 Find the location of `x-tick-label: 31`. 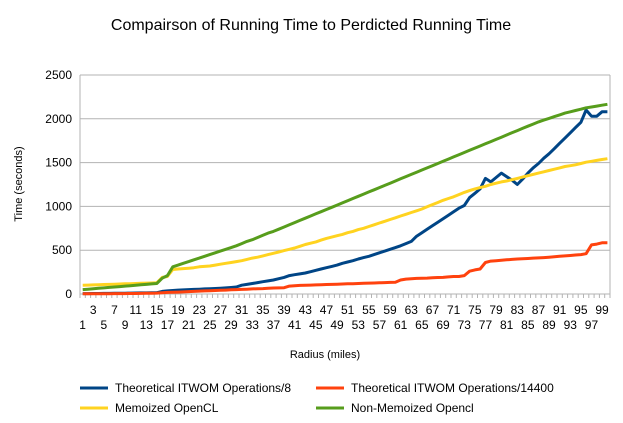

x-tick-label: 31 is located at coordinates (242, 310).